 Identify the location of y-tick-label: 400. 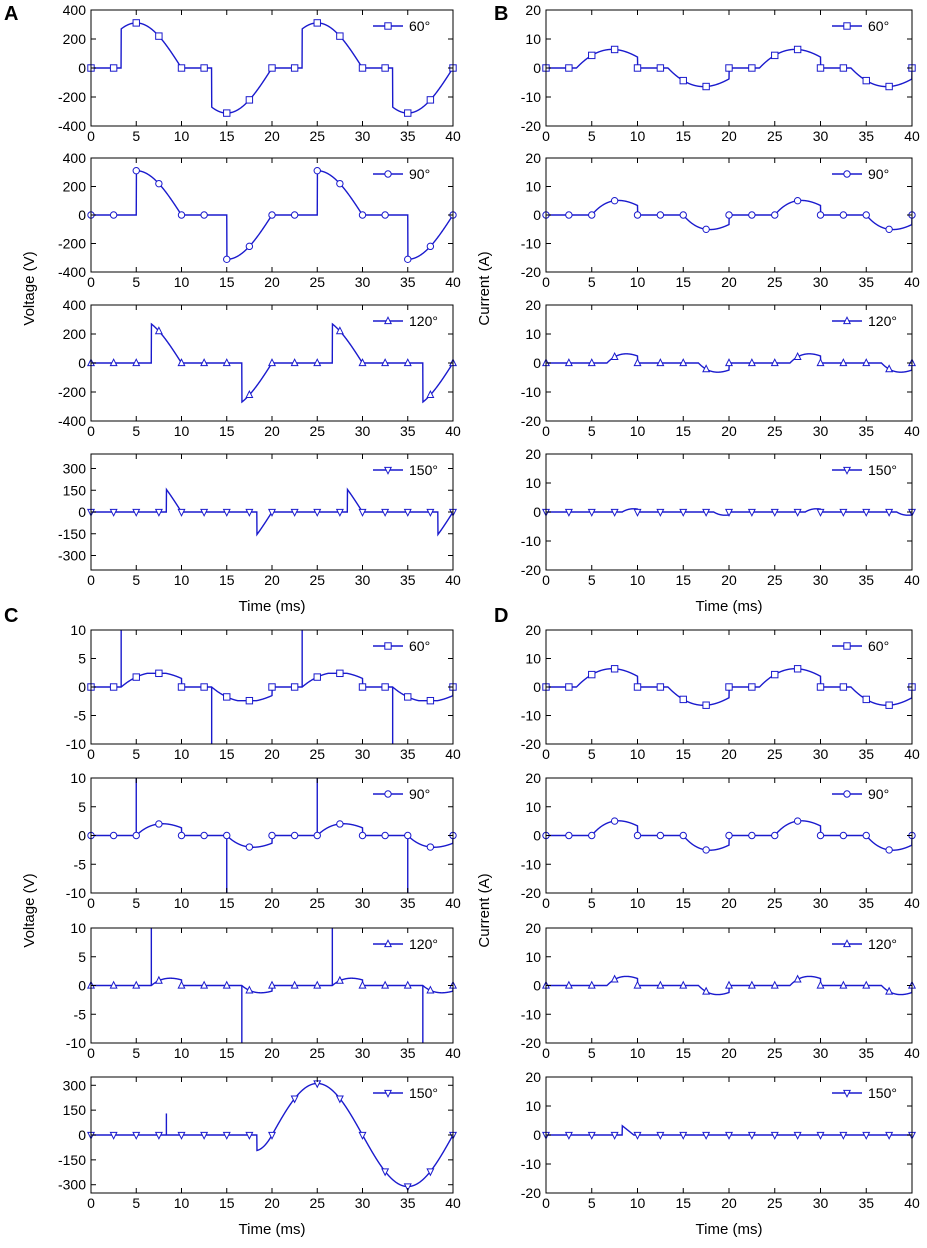
(75, 158).